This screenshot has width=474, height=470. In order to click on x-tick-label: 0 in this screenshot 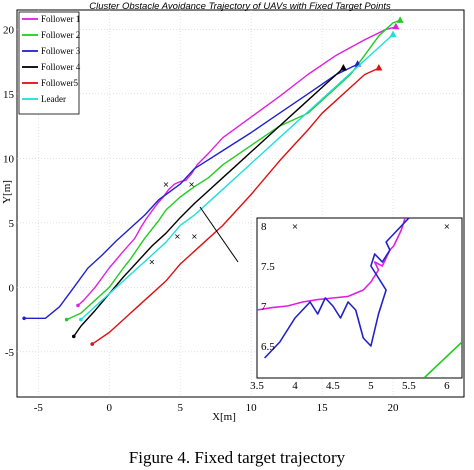, I will do `click(109, 408)`.